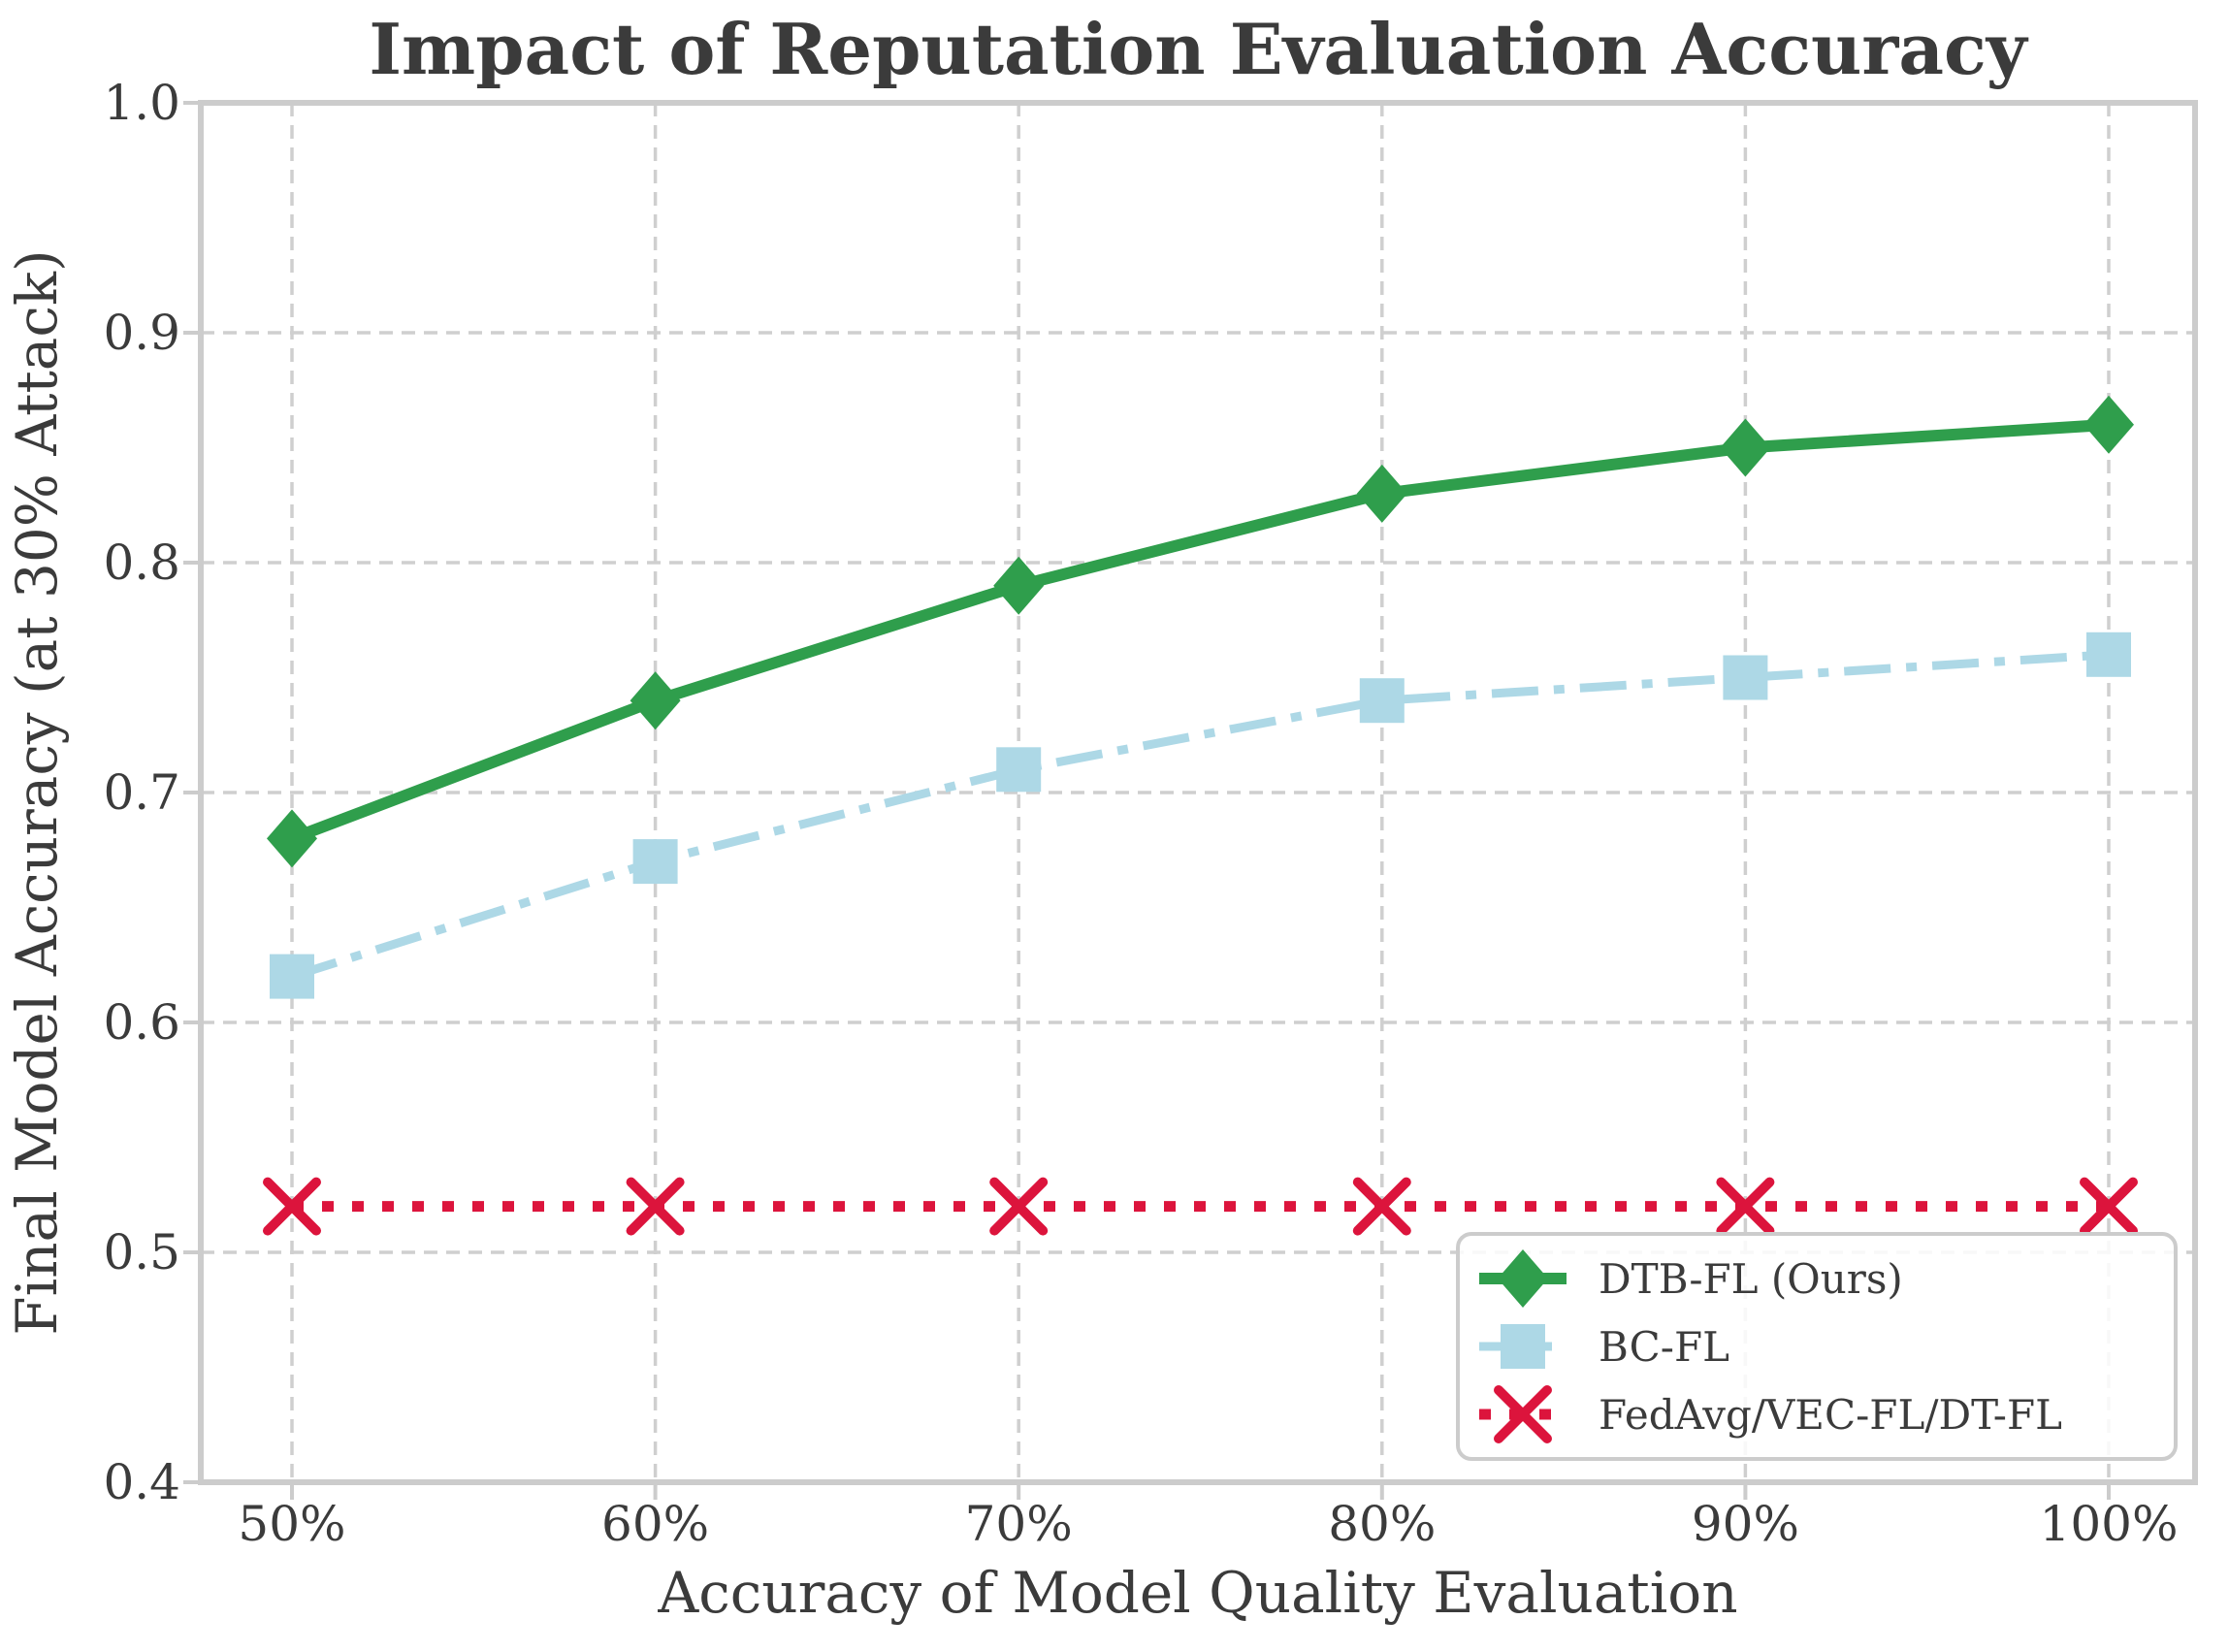 Image resolution: width=2229 pixels, height=1652 pixels. Describe the element at coordinates (141, 1252) in the screenshot. I see `y-tick-0_5: 0.5` at that location.